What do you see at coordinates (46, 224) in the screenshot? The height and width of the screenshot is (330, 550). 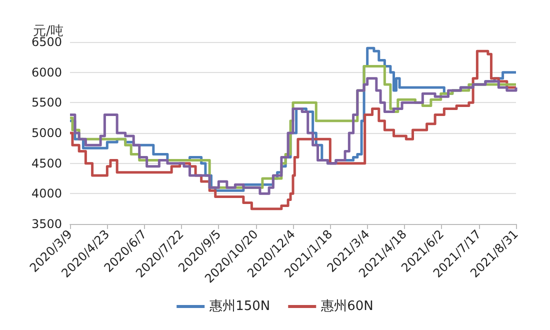 I see `y-tick-label: 3500` at bounding box center [46, 224].